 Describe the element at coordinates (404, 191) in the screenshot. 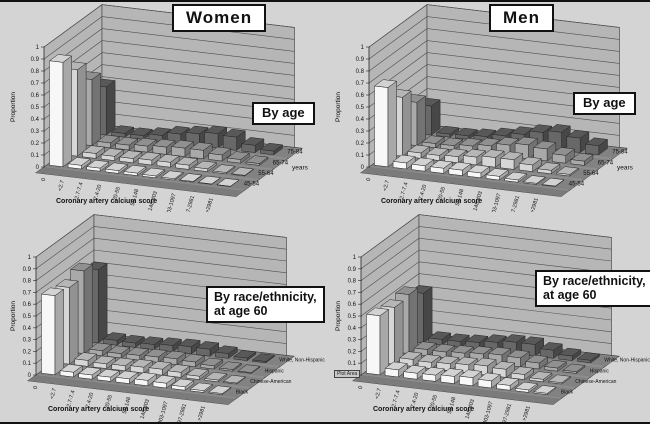

I see `x-tick-label: 2.7-7.4` at that location.